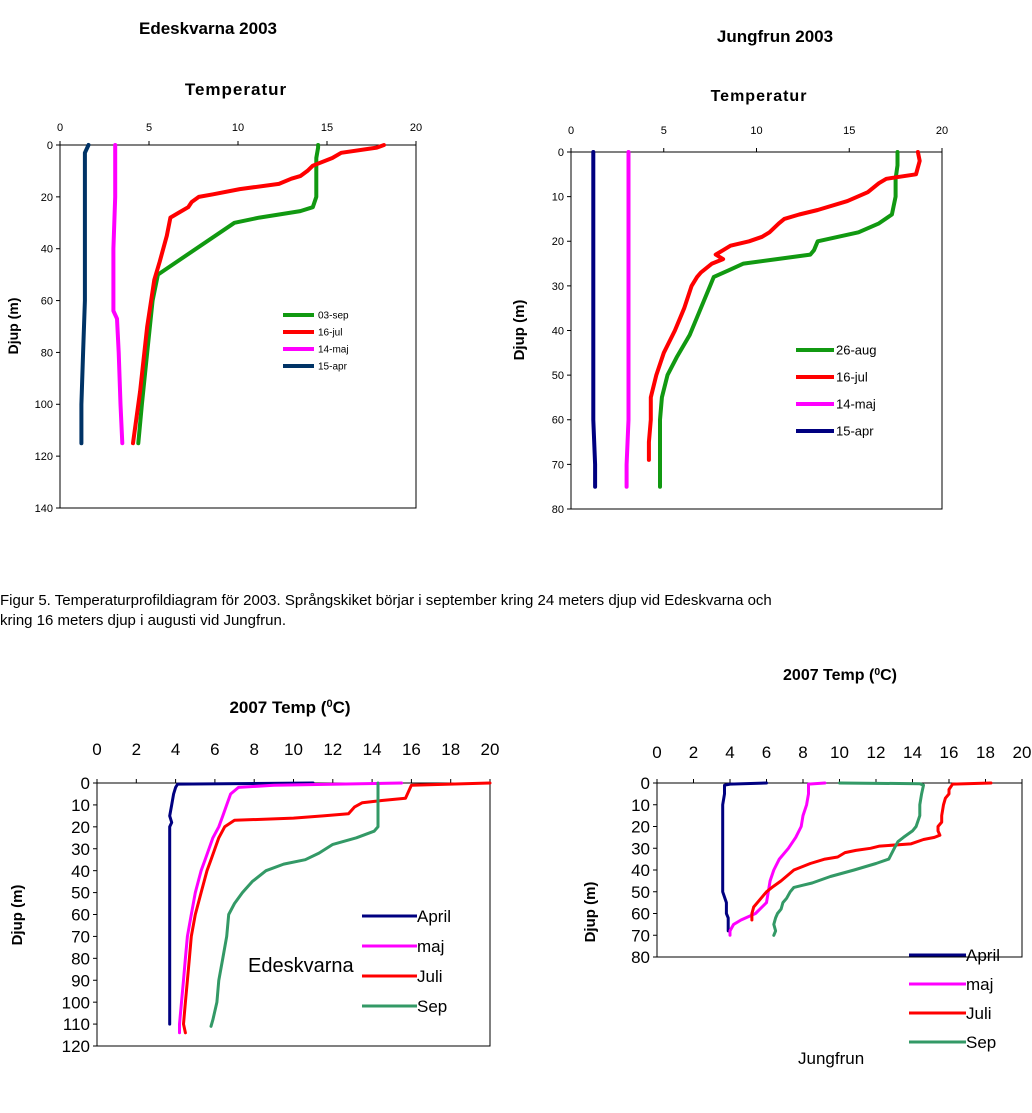 Image resolution: width=1032 pixels, height=1113 pixels. I want to click on x-tick-label: 2, so click(136, 749).